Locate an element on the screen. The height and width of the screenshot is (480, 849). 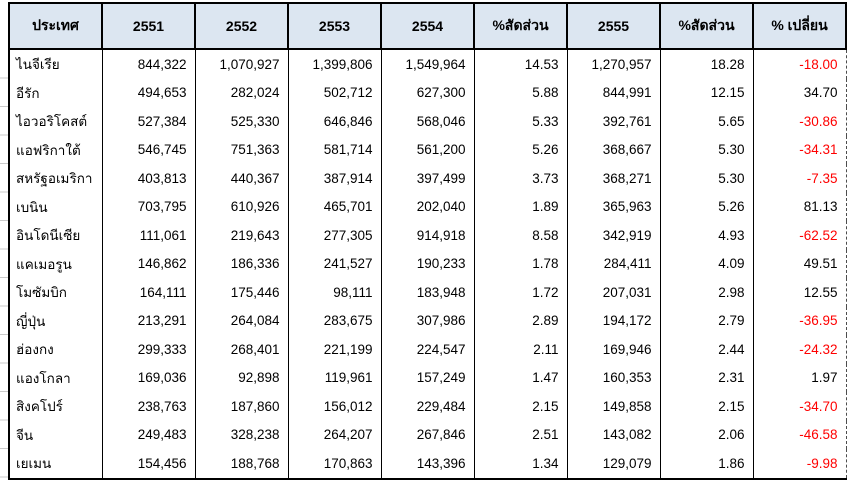
value-cell: 342,919 is located at coordinates (613, 235).